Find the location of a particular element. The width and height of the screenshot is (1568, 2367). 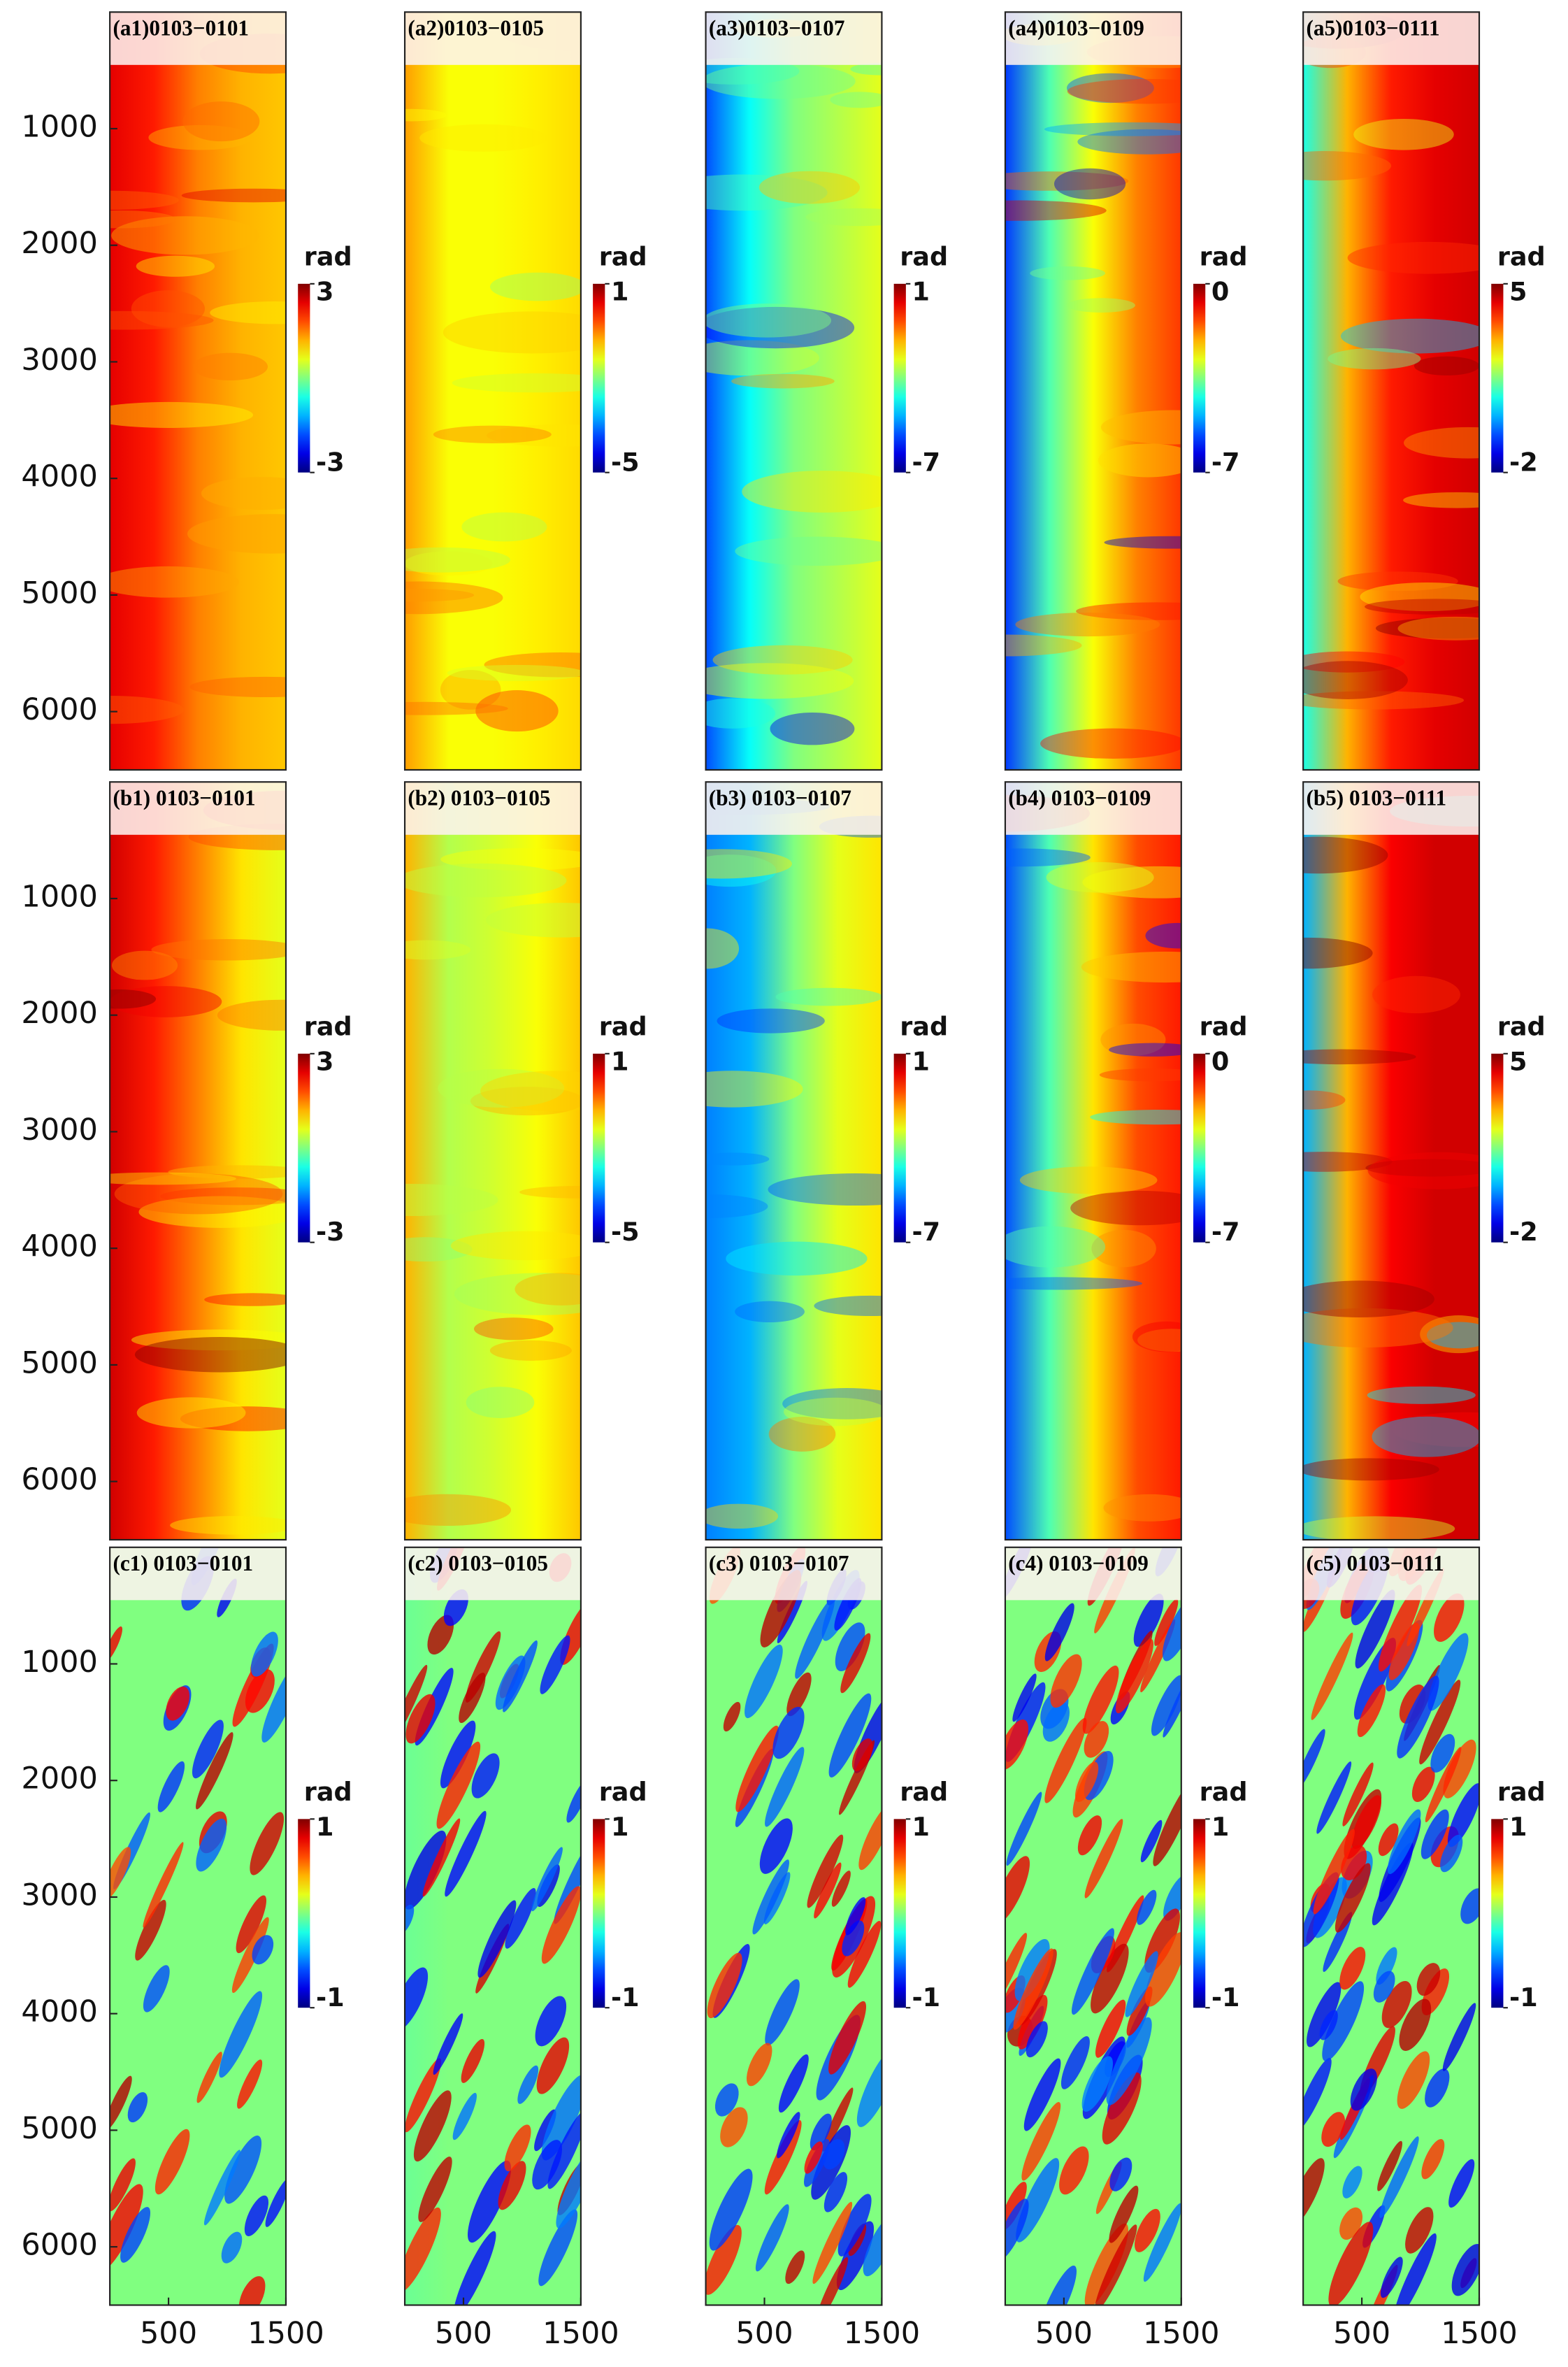

y-tick-label: 2000 is located at coordinates (59, 243).